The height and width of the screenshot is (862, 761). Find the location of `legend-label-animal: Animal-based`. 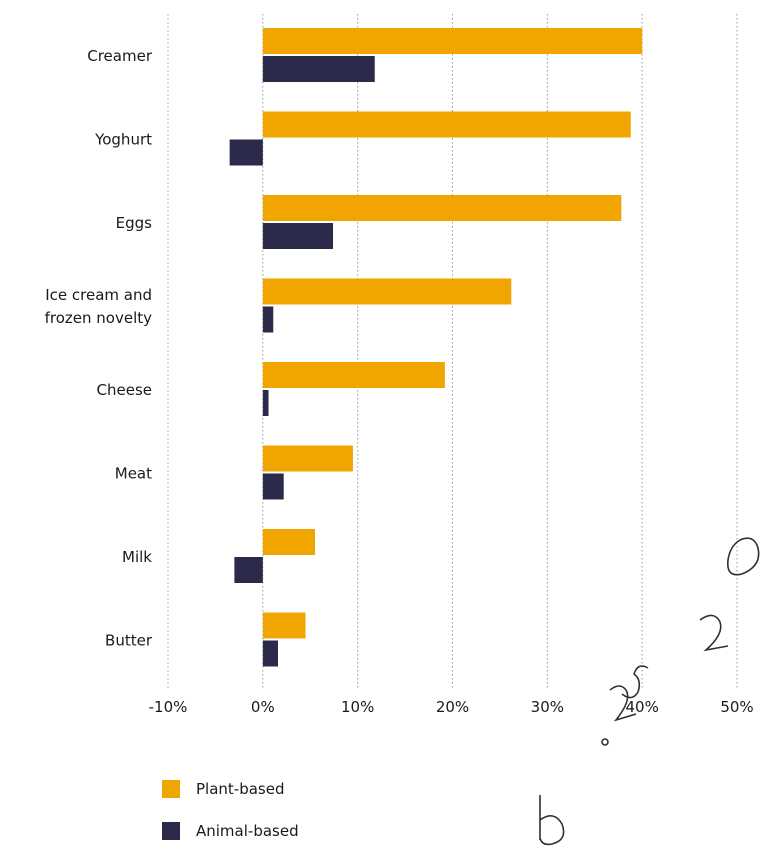

legend-label-animal: Animal-based is located at coordinates (247, 831).